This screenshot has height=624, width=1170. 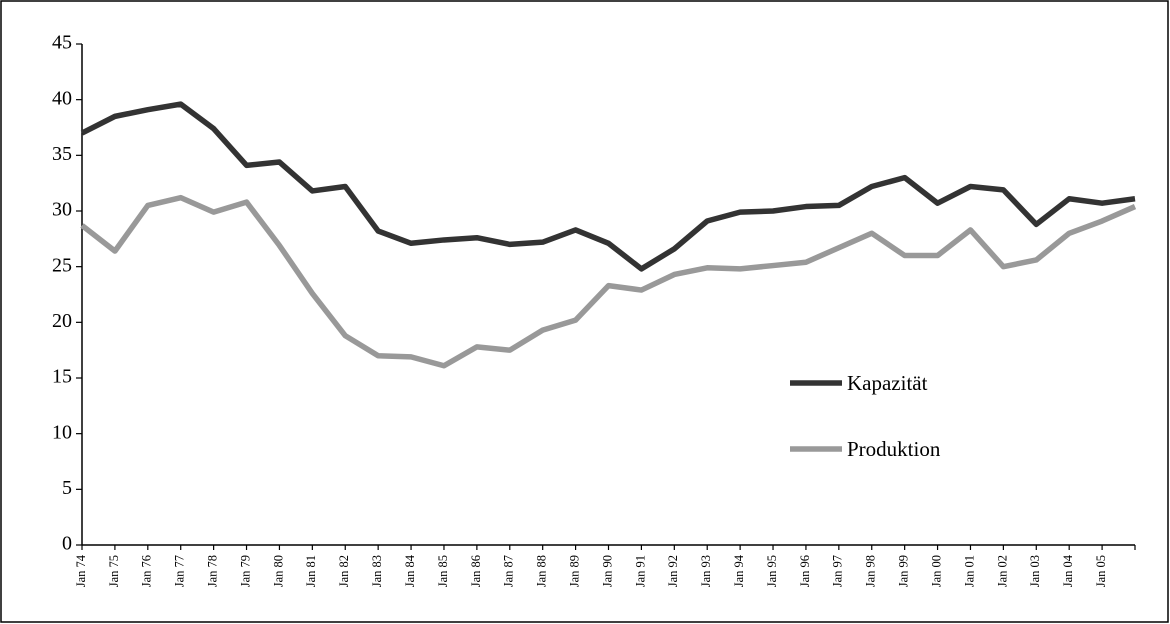 I want to click on y-tick-label: 35, so click(x=62, y=154).